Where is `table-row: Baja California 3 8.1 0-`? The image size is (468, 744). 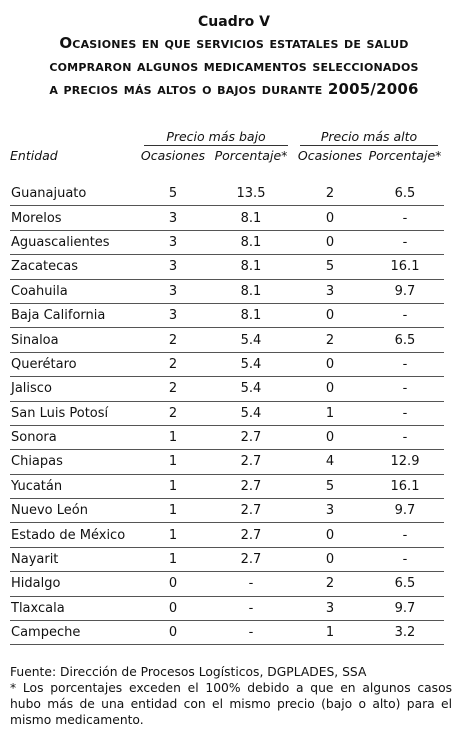 table-row: Baja California 3 8.1 0- is located at coordinates (227, 316).